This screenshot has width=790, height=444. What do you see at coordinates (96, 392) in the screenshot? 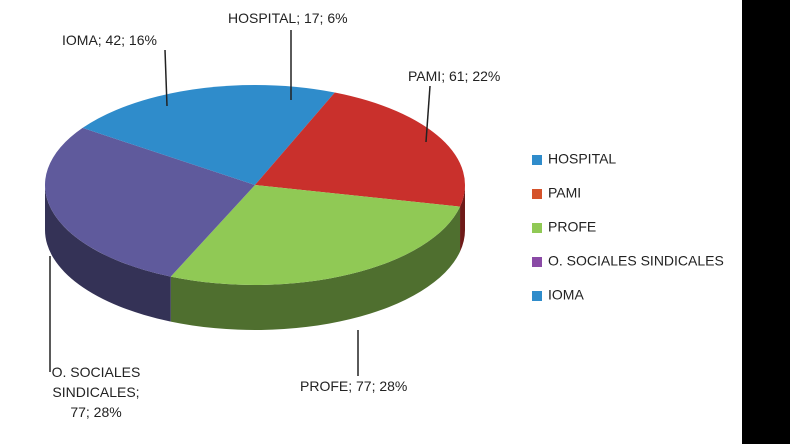
I see `data-label: O. SOCIALES SINDICALES; 77; 28%` at bounding box center [96, 392].